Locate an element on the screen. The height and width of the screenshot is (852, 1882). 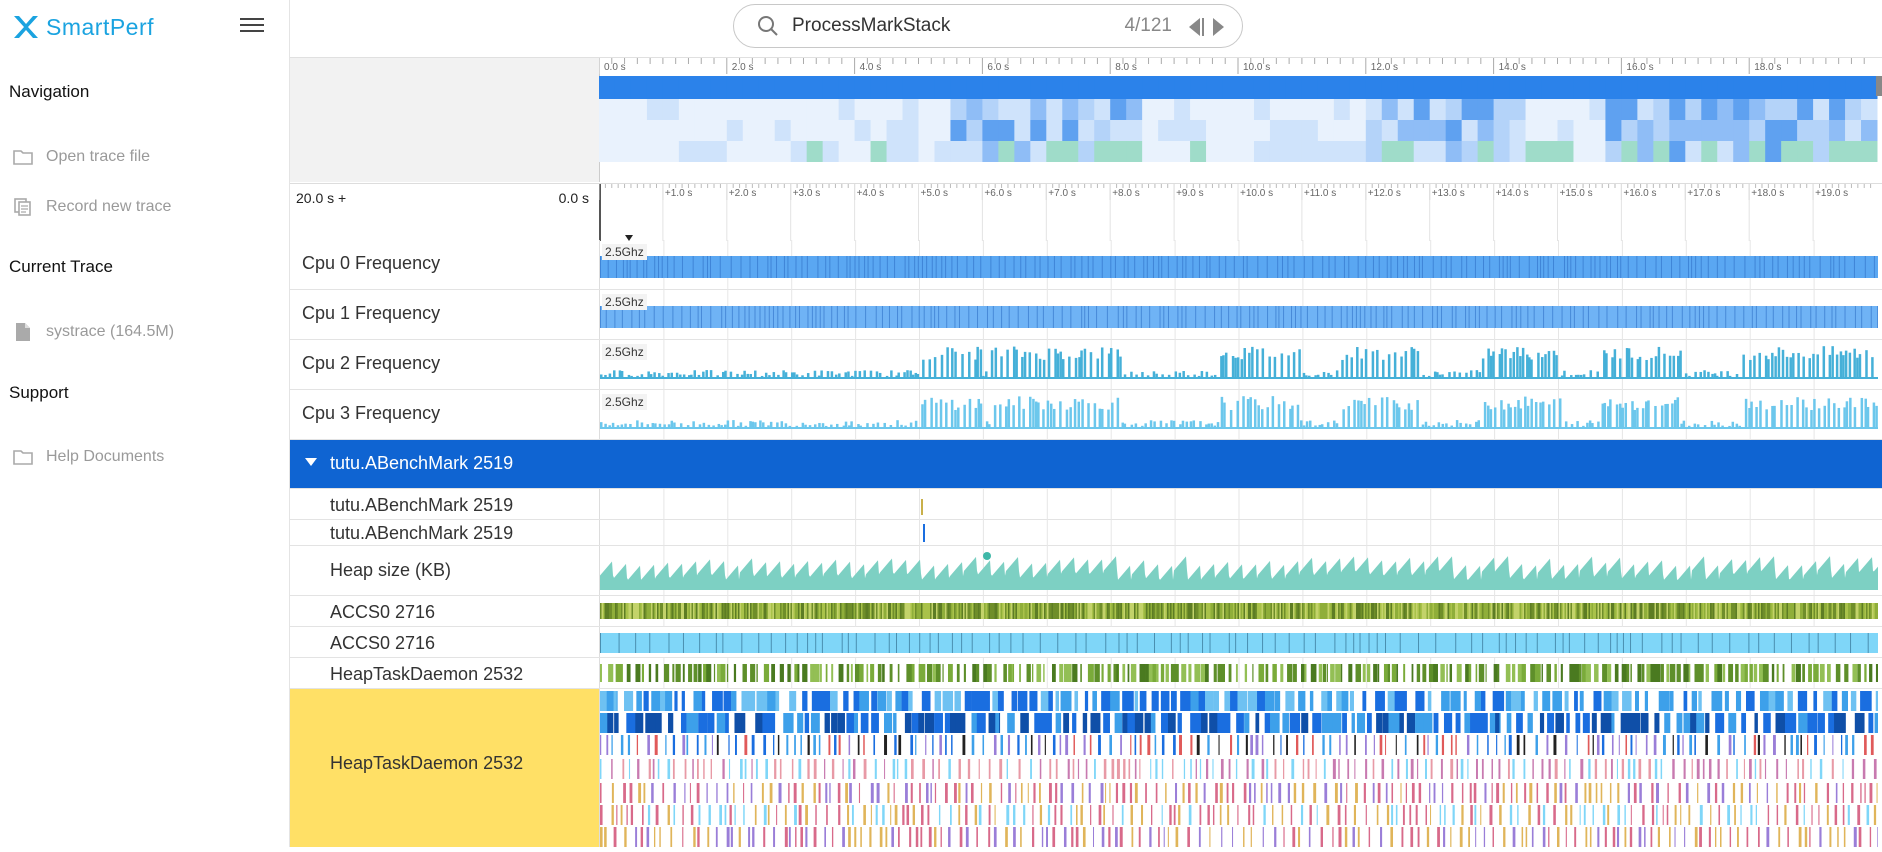
track-heaptaskdaemon-a: HeapTaskDaemon 2532 is located at coordinates (1086, 673).